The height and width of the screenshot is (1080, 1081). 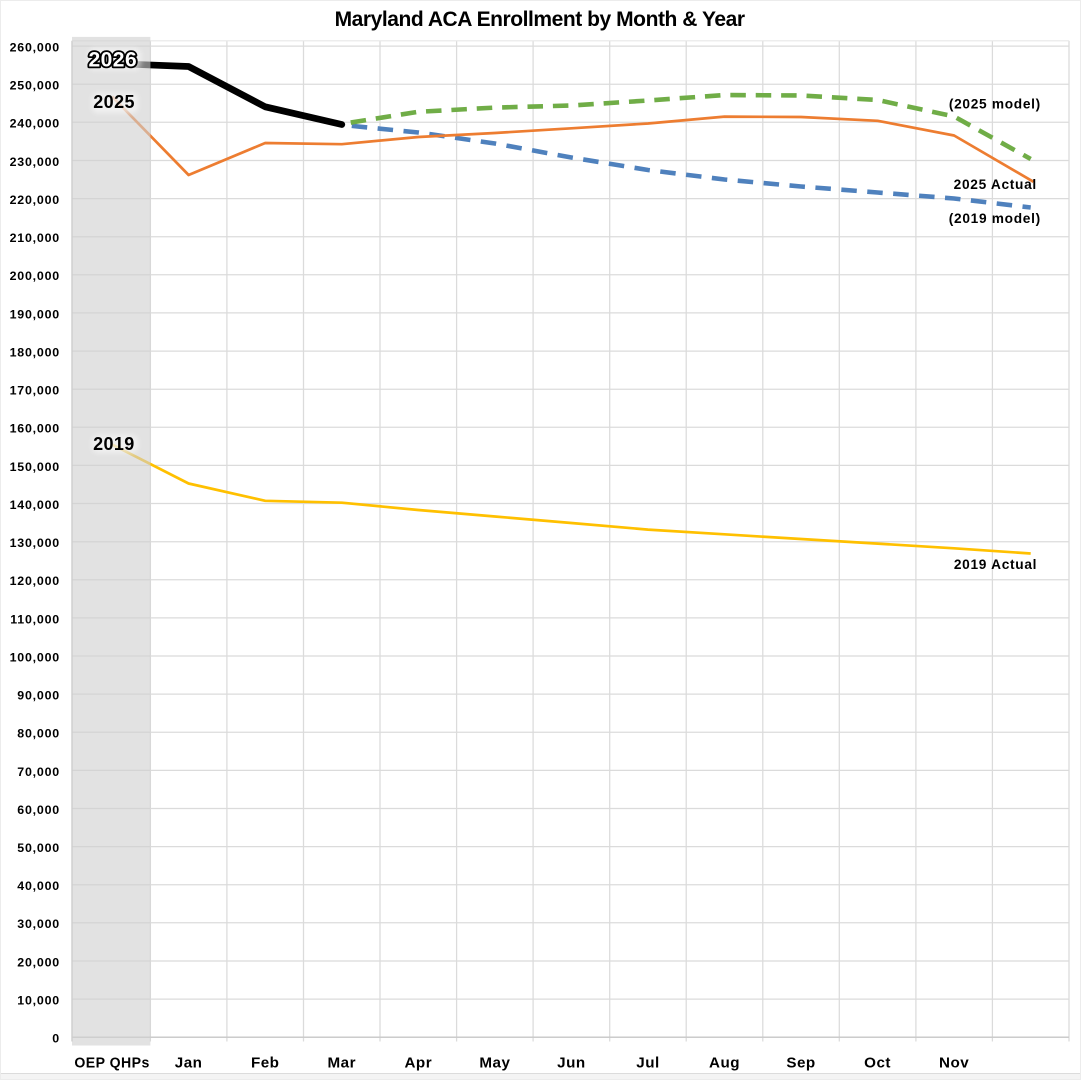 I want to click on svg-text: 10,000, so click(x=38, y=1001).